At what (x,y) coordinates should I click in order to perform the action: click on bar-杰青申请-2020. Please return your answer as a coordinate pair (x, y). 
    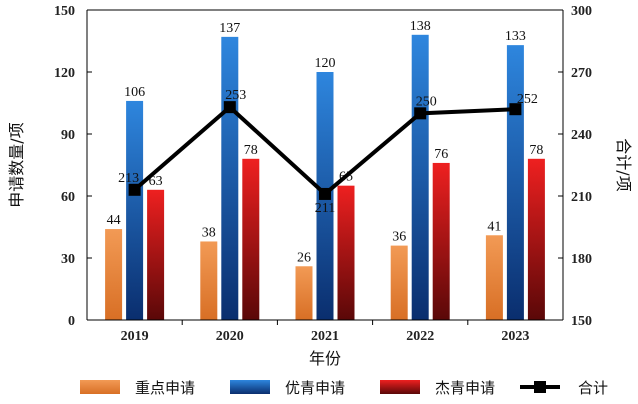
    Looking at the image, I should click on (251, 239).